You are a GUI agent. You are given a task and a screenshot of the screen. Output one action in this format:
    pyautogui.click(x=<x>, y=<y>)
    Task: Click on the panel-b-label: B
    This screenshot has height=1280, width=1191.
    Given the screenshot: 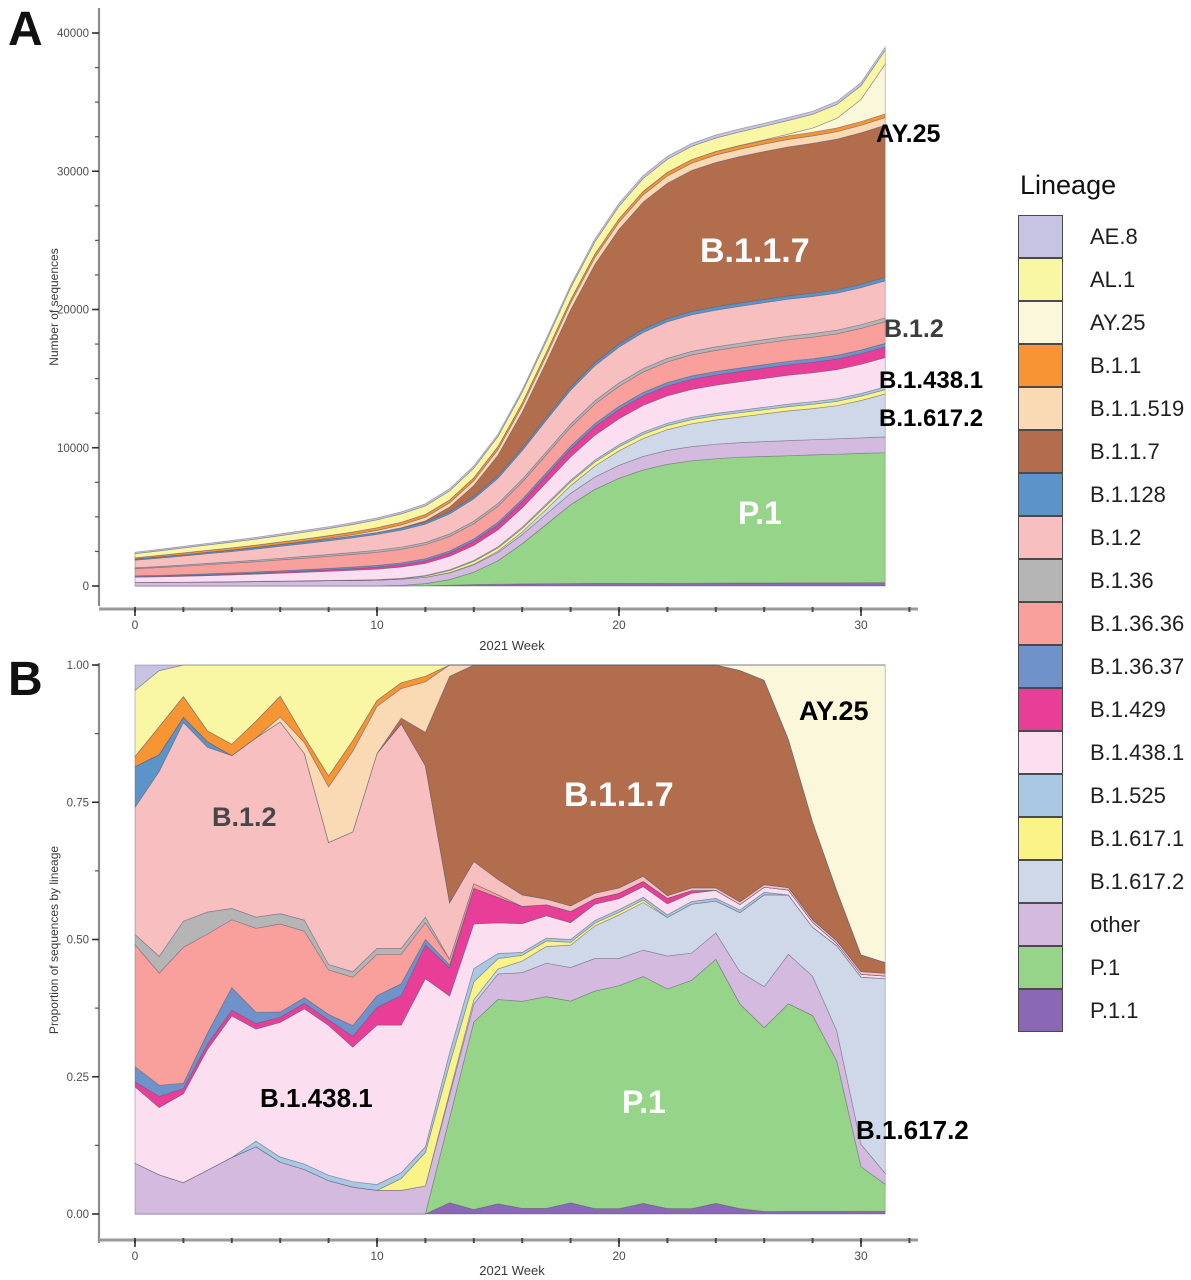 What is the action you would take?
    pyautogui.click(x=25, y=679)
    